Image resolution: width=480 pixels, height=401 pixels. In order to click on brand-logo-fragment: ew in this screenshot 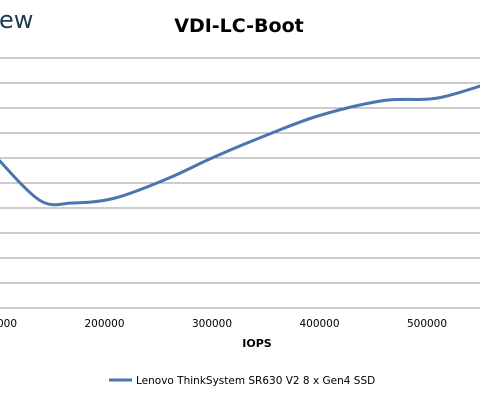, I will do `click(16, 20)`.